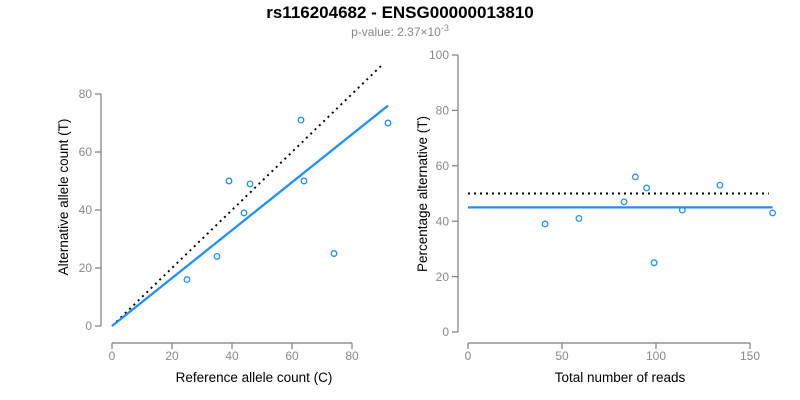 This screenshot has height=400, width=800. I want to click on x-axis-title: Reference allele count (C), so click(254, 377).